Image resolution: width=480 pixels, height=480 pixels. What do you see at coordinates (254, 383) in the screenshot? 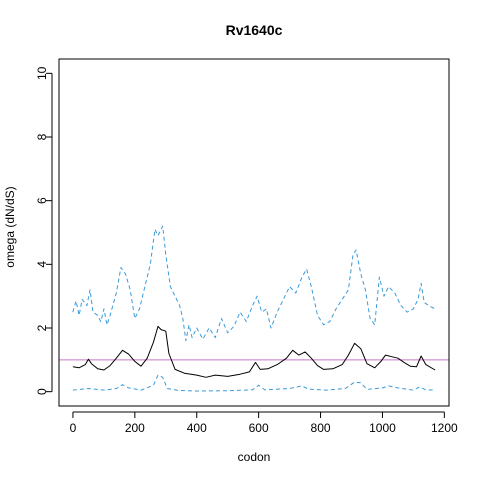
I see `series-line-lower` at bounding box center [254, 383].